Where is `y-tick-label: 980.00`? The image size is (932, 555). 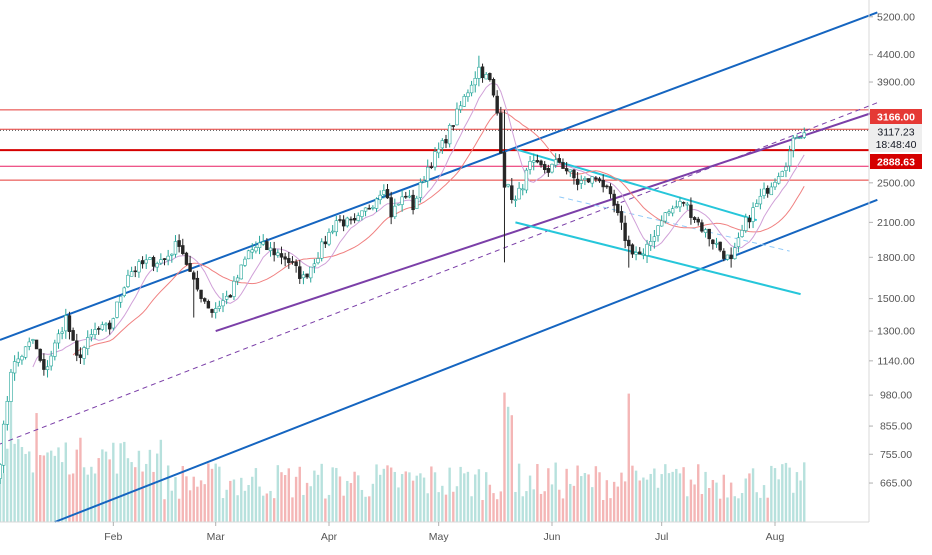 y-tick-label: 980.00 is located at coordinates (896, 396).